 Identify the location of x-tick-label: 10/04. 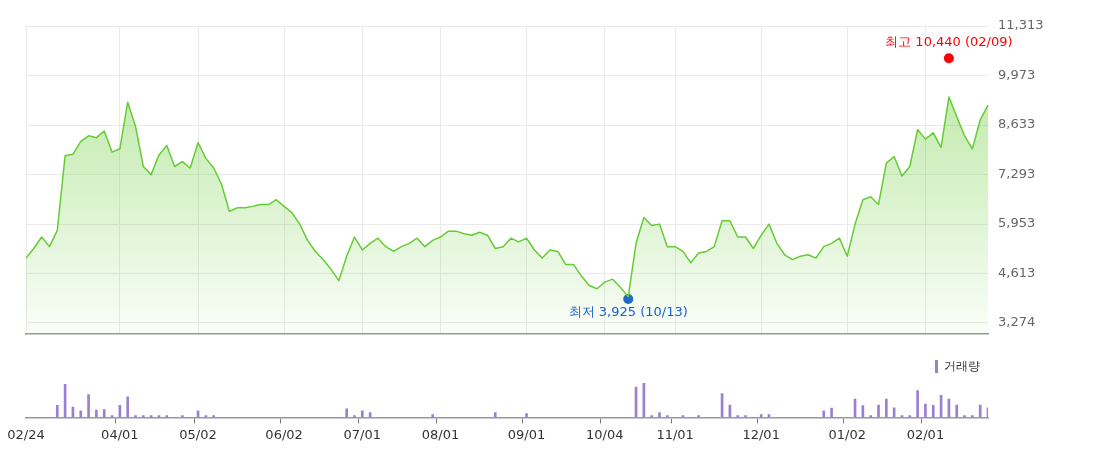
(605, 434).